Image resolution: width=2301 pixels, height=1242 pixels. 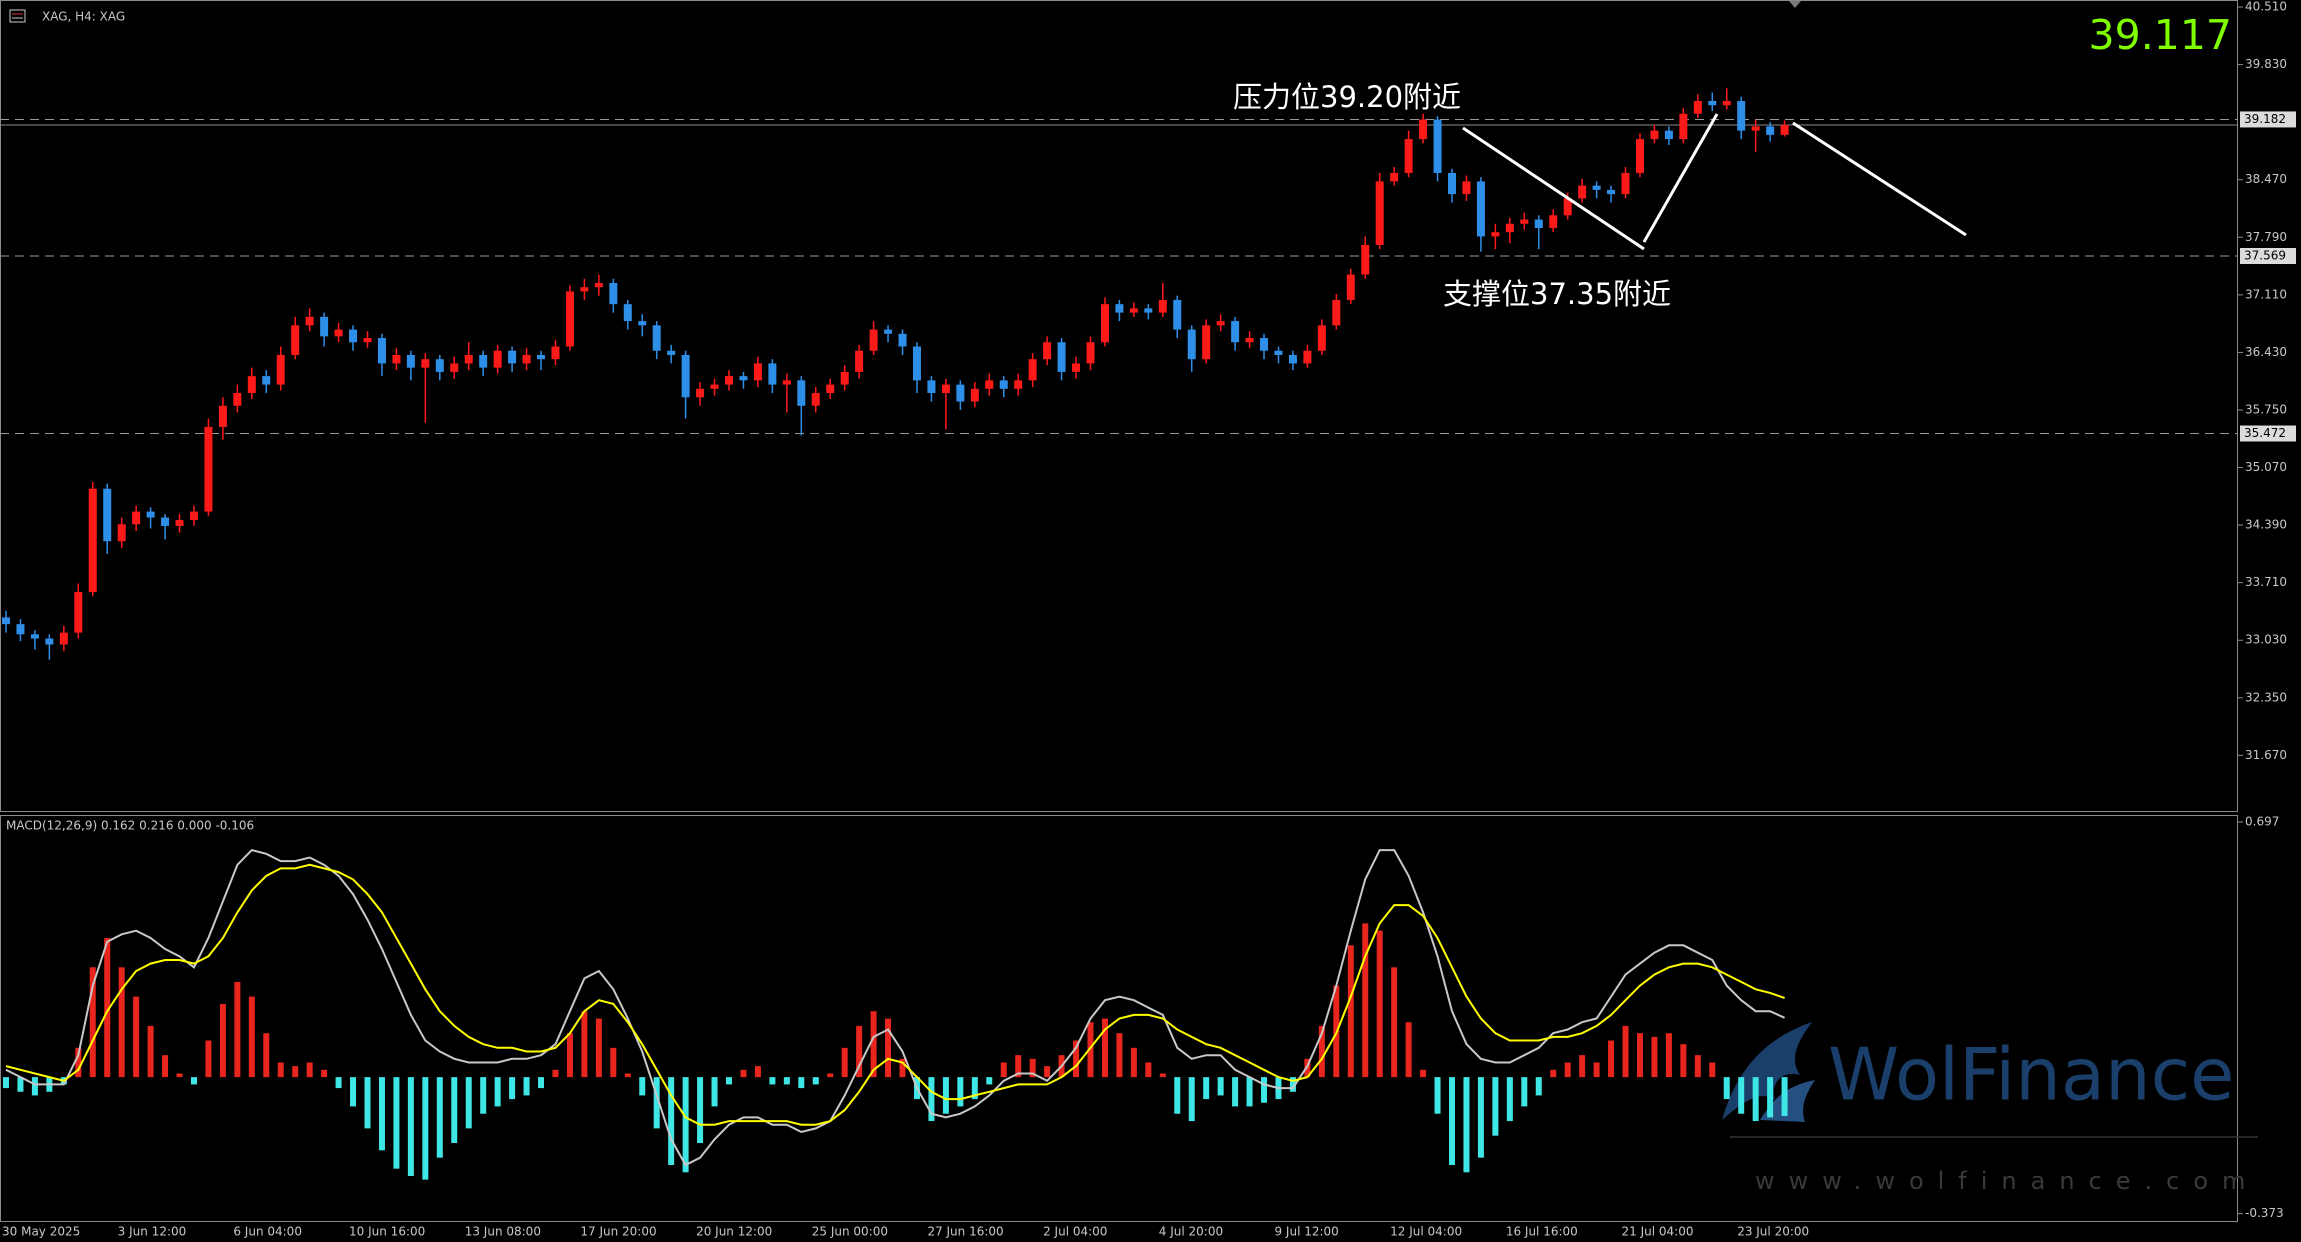 I want to click on x-tick-label: 4 Jul 20:00, so click(x=1191, y=1232).